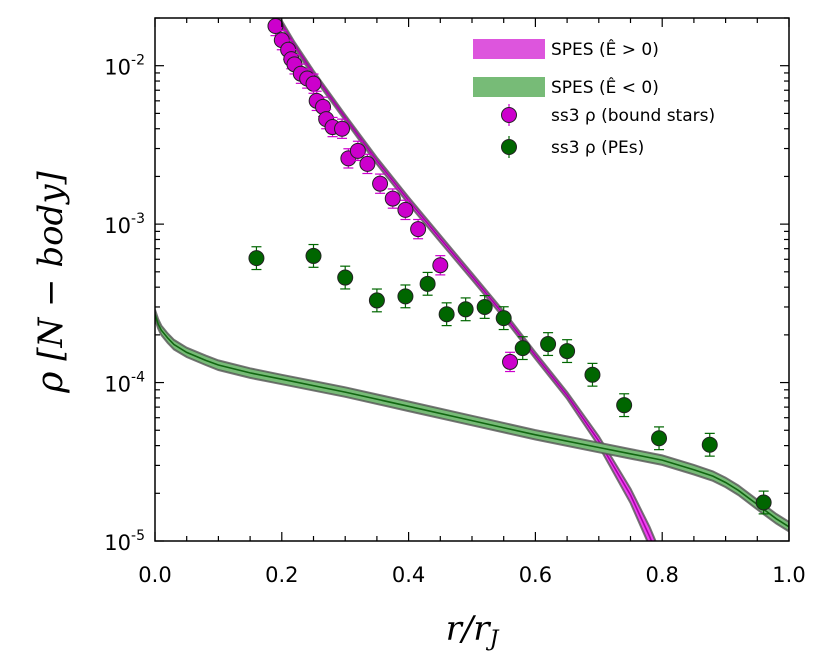  Describe the element at coordinates (597, 148) in the screenshot. I see `legend-label: ss3 ρ (PEs)` at that location.